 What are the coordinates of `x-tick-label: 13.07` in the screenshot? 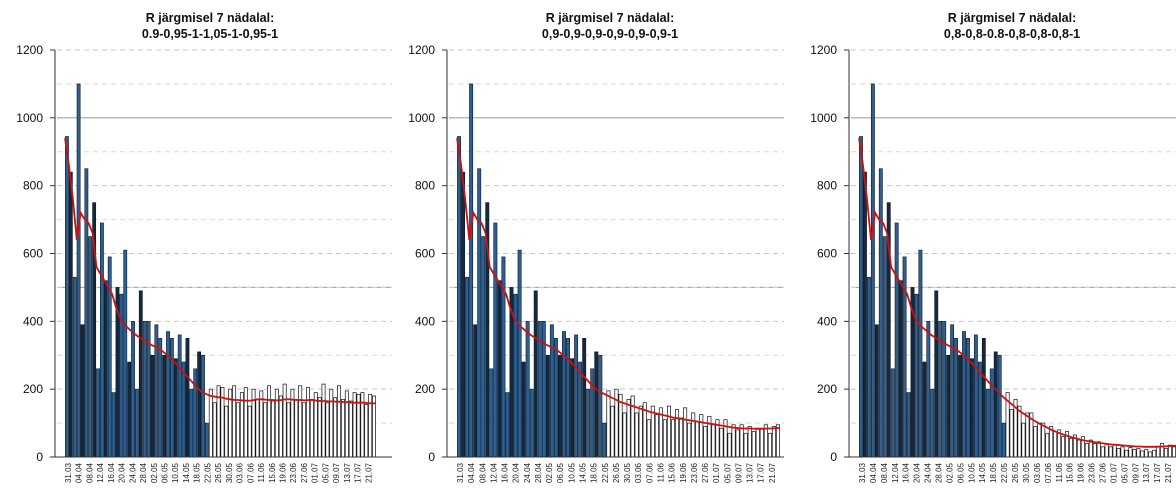 It's located at (1146, 472).